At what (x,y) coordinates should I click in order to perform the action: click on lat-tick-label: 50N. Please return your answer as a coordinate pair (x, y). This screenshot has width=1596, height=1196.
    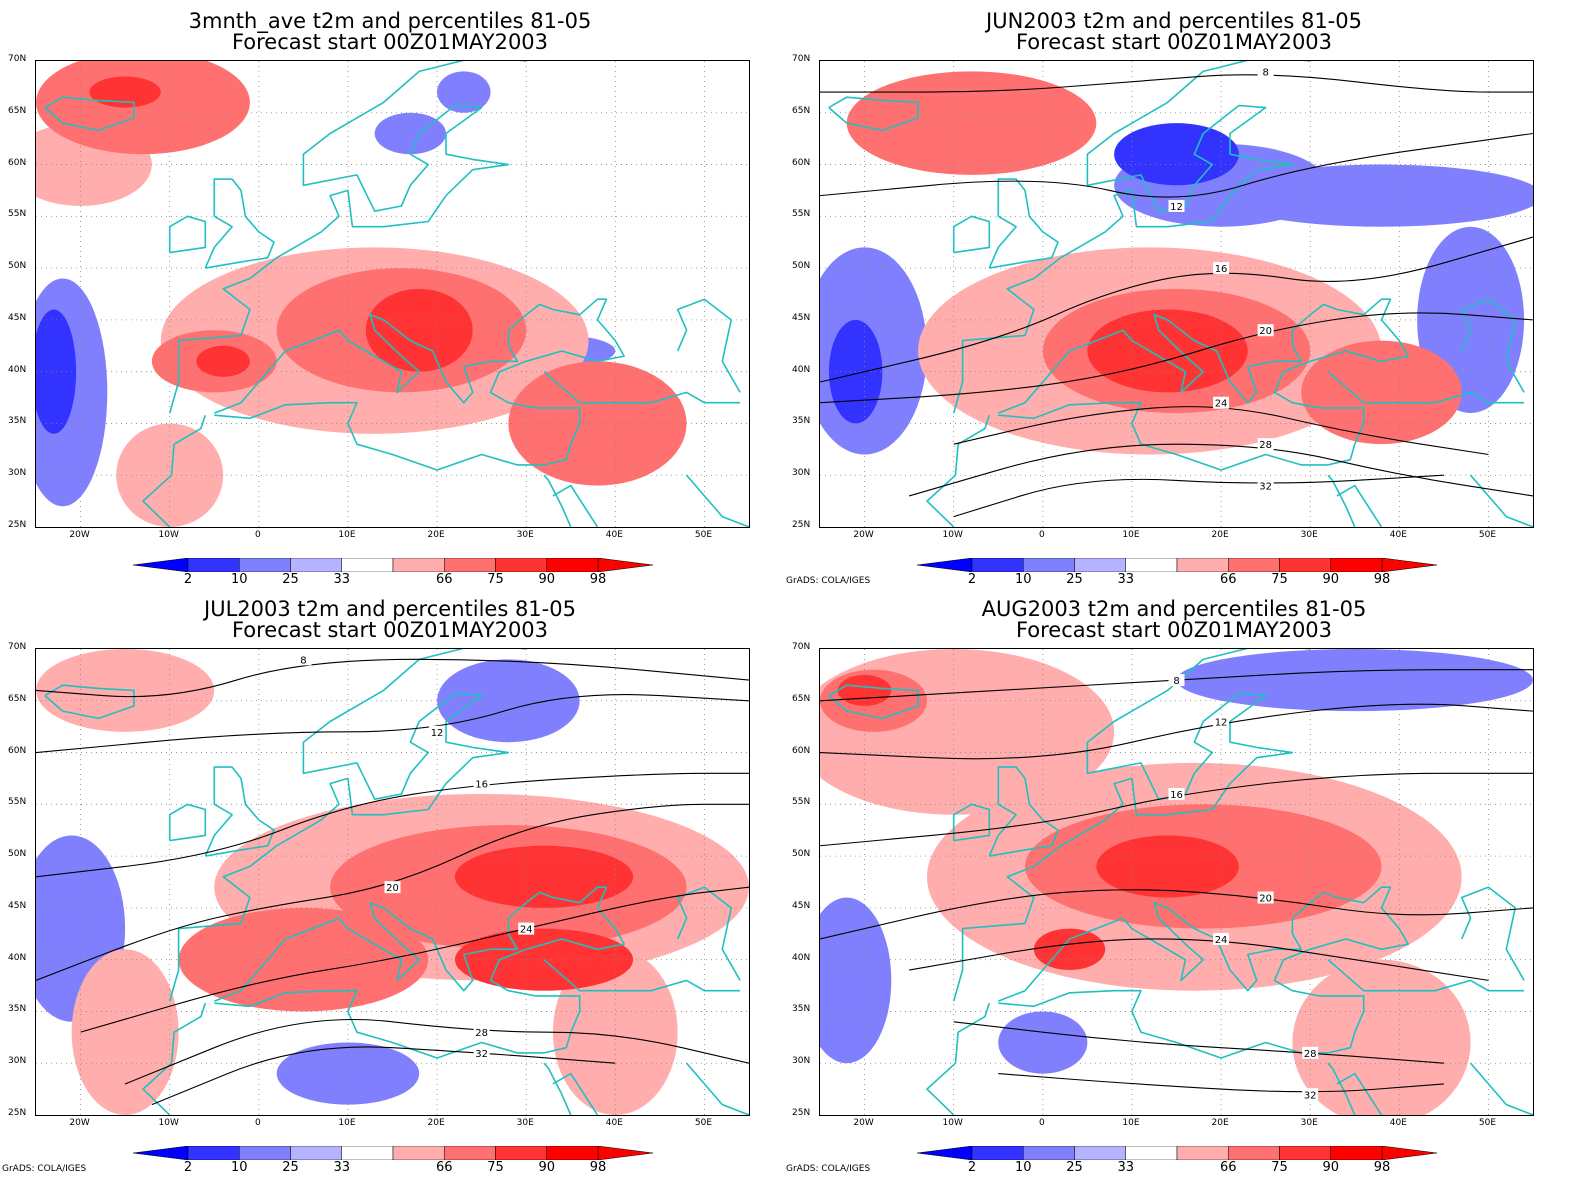
    Looking at the image, I should click on (17, 266).